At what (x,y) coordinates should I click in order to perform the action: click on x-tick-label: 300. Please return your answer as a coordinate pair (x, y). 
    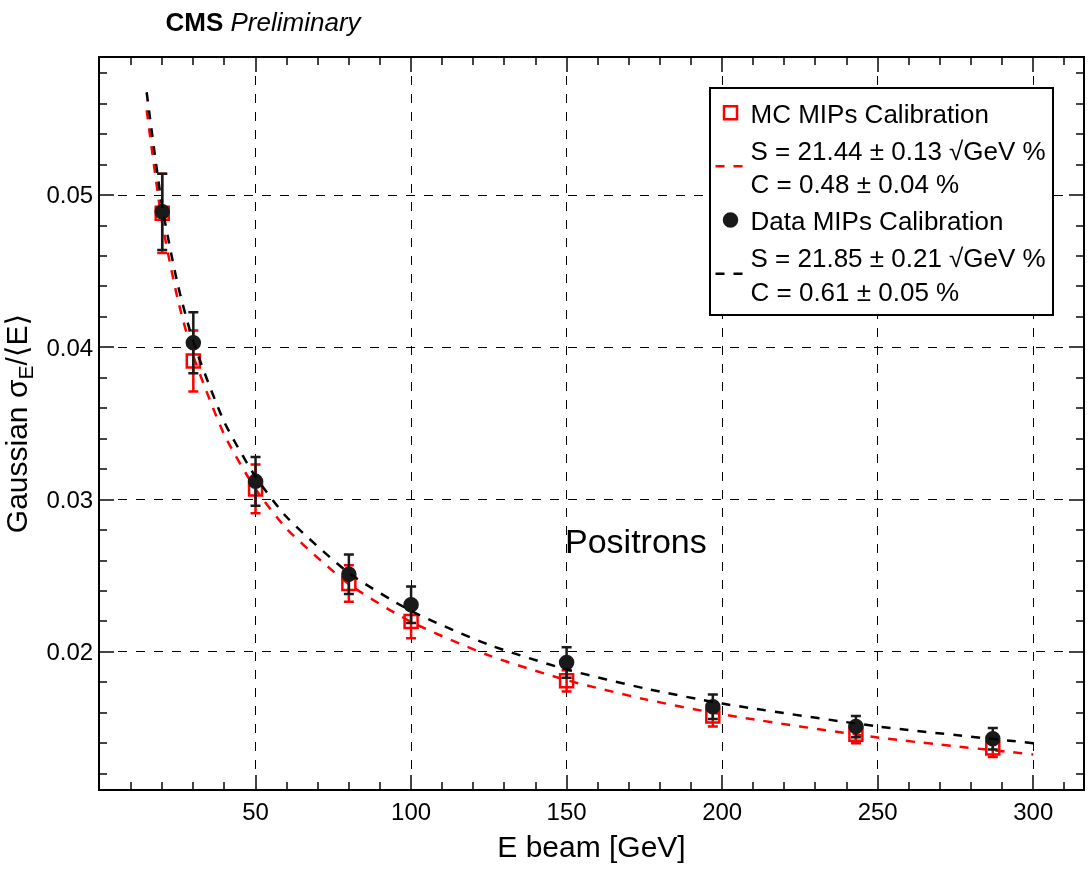
    Looking at the image, I should click on (1033, 811).